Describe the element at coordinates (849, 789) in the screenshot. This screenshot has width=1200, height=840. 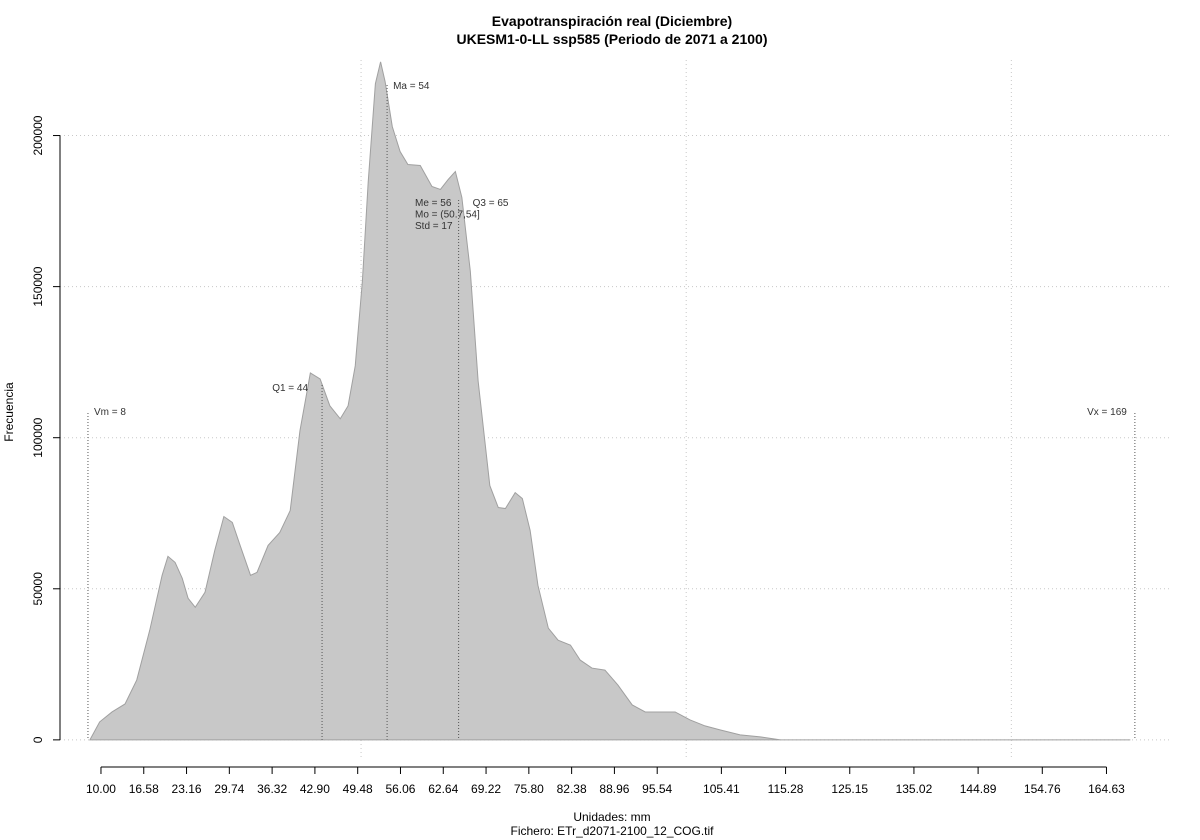
I see `x-tick-label: 125.15` at that location.